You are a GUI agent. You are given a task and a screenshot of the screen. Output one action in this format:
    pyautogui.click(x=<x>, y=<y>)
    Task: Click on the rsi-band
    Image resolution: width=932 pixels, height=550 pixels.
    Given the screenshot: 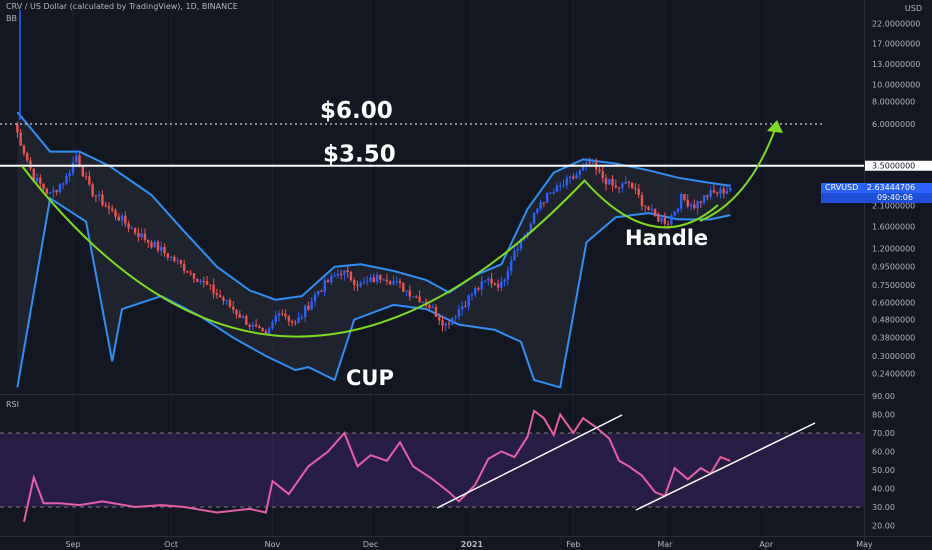 What is the action you would take?
    pyautogui.click(x=432, y=470)
    